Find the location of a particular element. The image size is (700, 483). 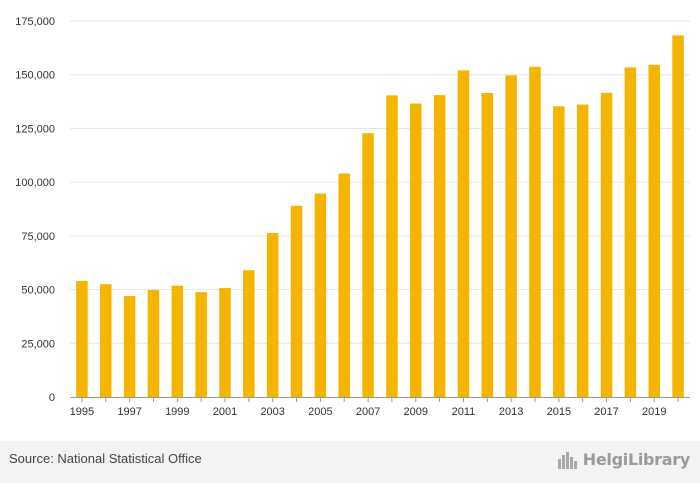

bar-2011 is located at coordinates (463, 233).